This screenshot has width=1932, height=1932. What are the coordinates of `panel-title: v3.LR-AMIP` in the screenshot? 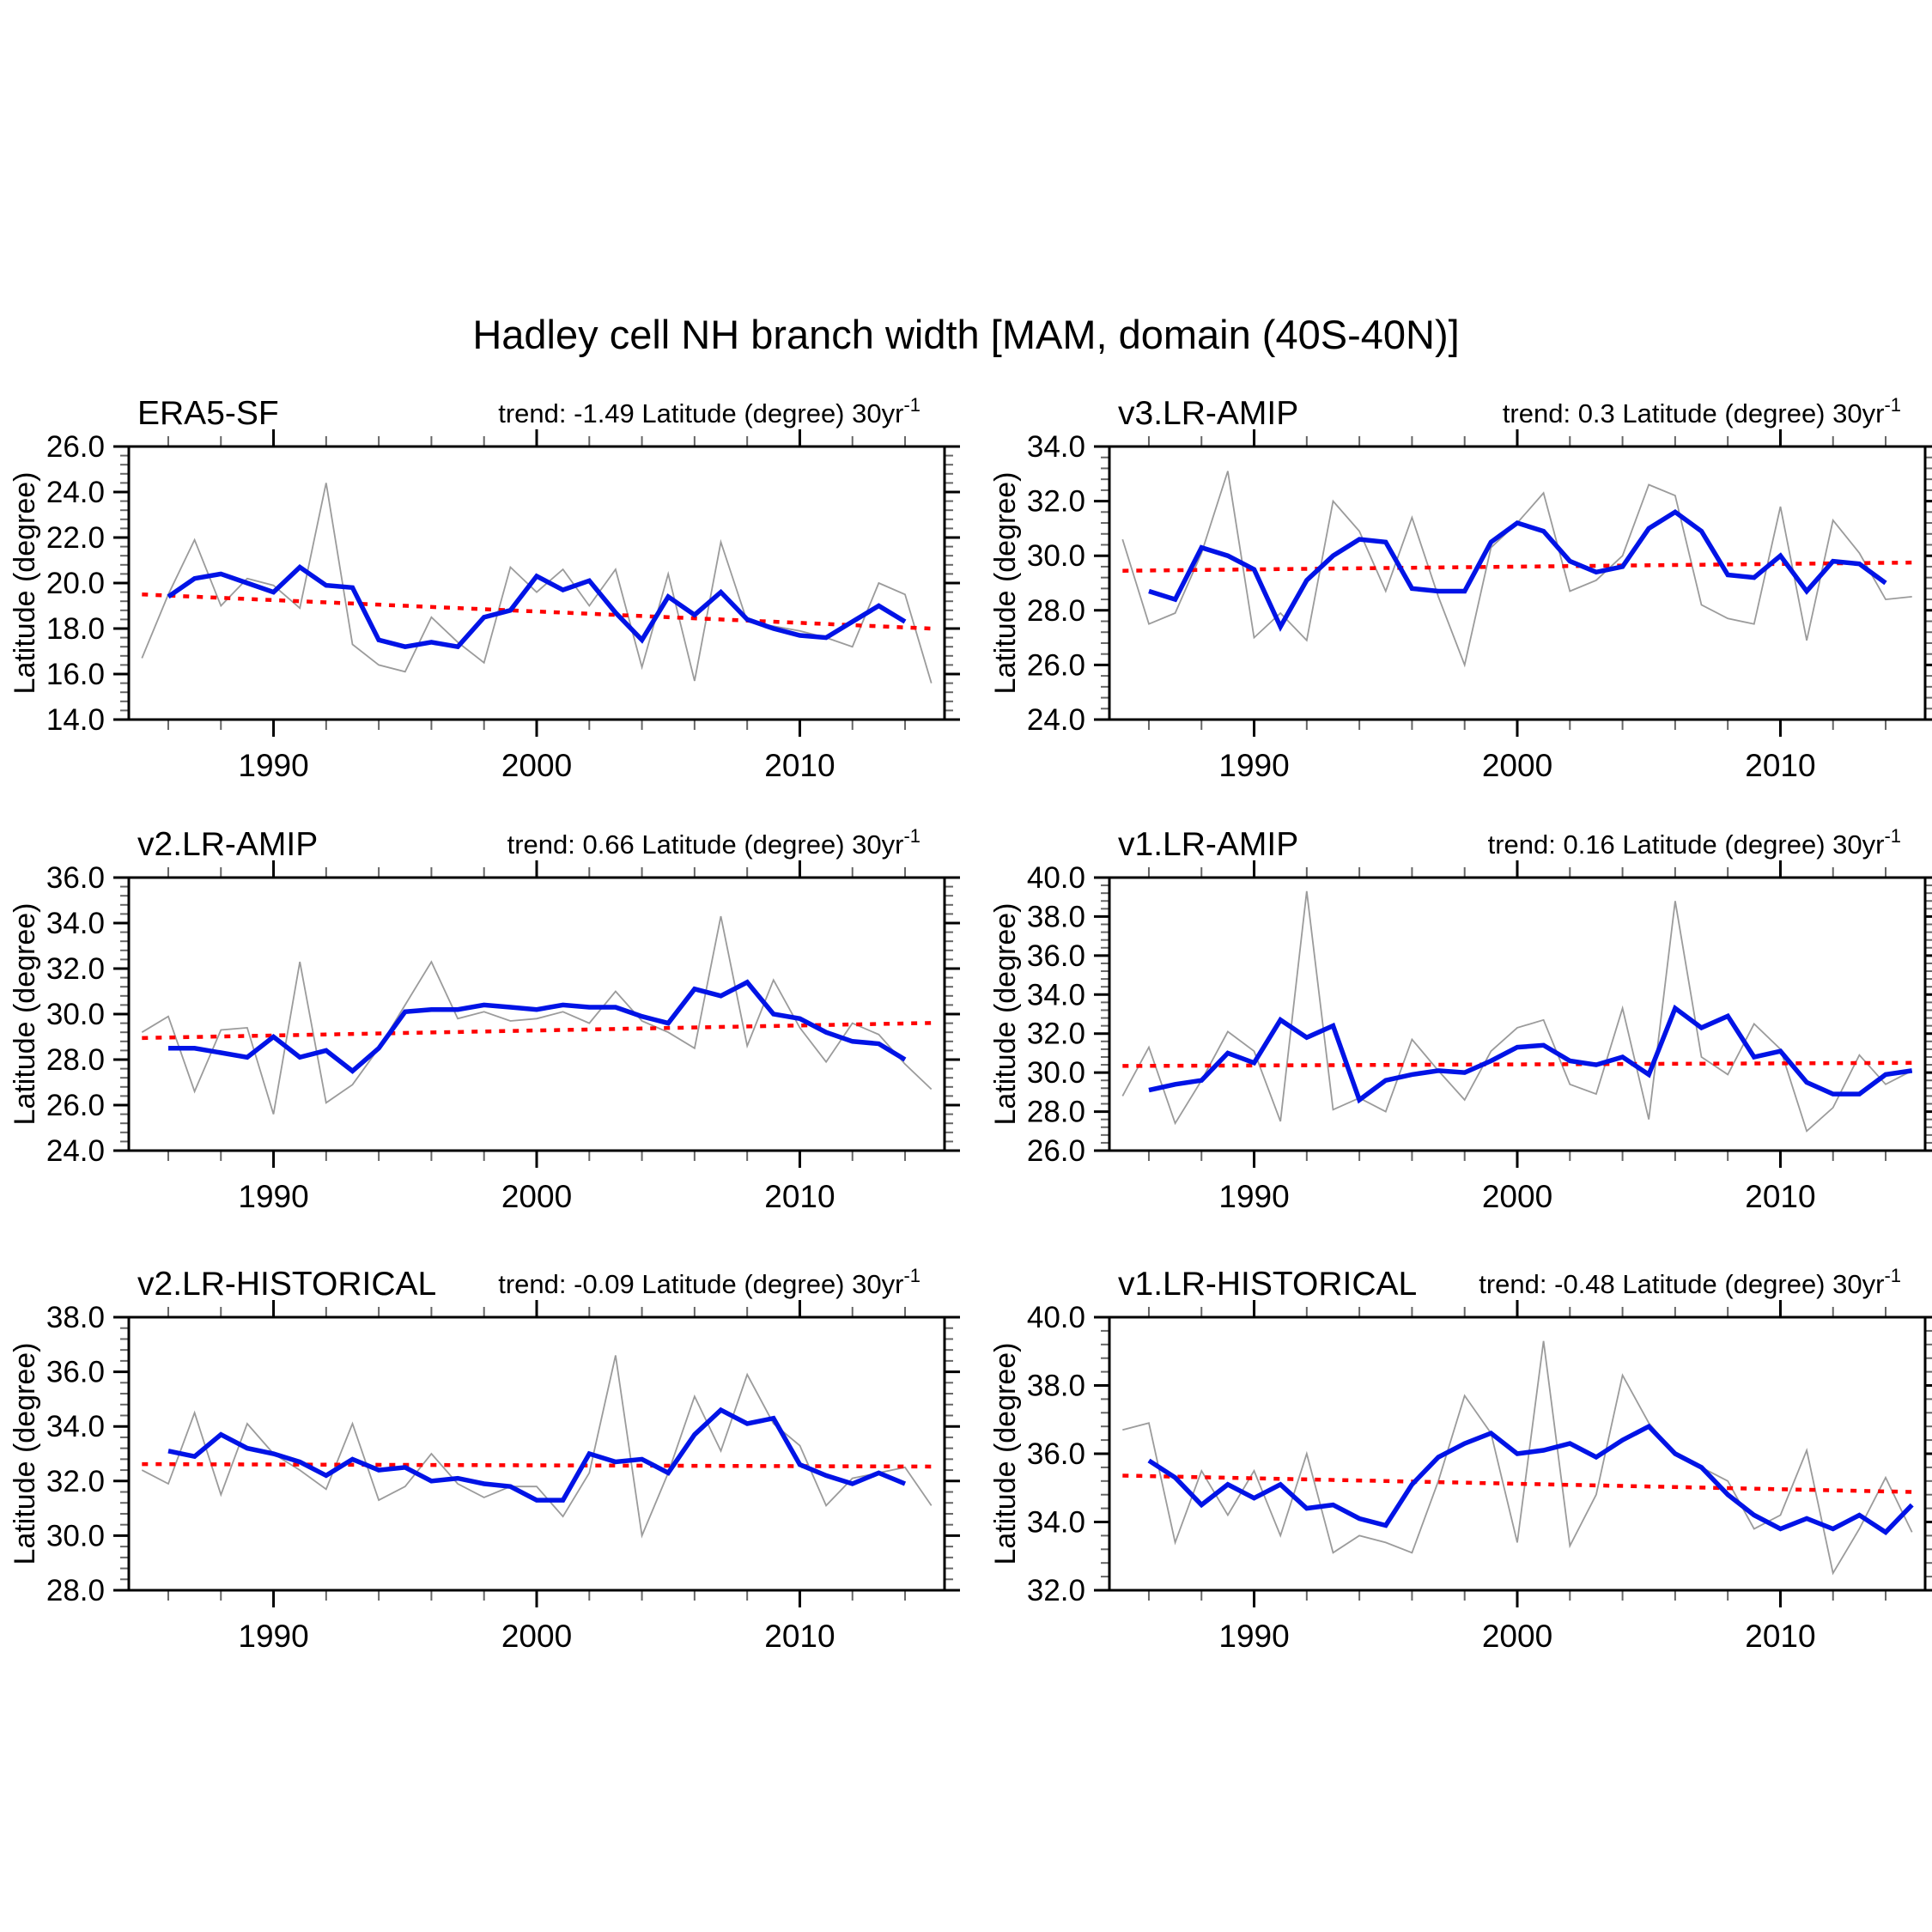 It's located at (1208, 413).